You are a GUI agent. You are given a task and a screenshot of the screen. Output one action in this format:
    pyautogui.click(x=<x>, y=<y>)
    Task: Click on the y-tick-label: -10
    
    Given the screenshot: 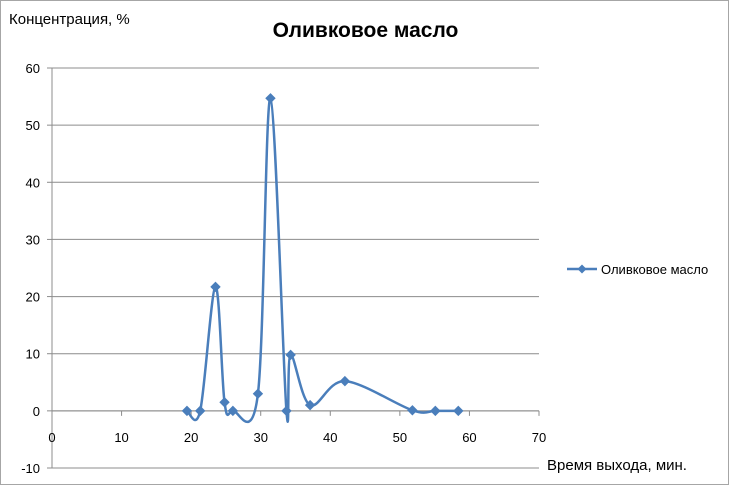 What is the action you would take?
    pyautogui.click(x=30, y=468)
    